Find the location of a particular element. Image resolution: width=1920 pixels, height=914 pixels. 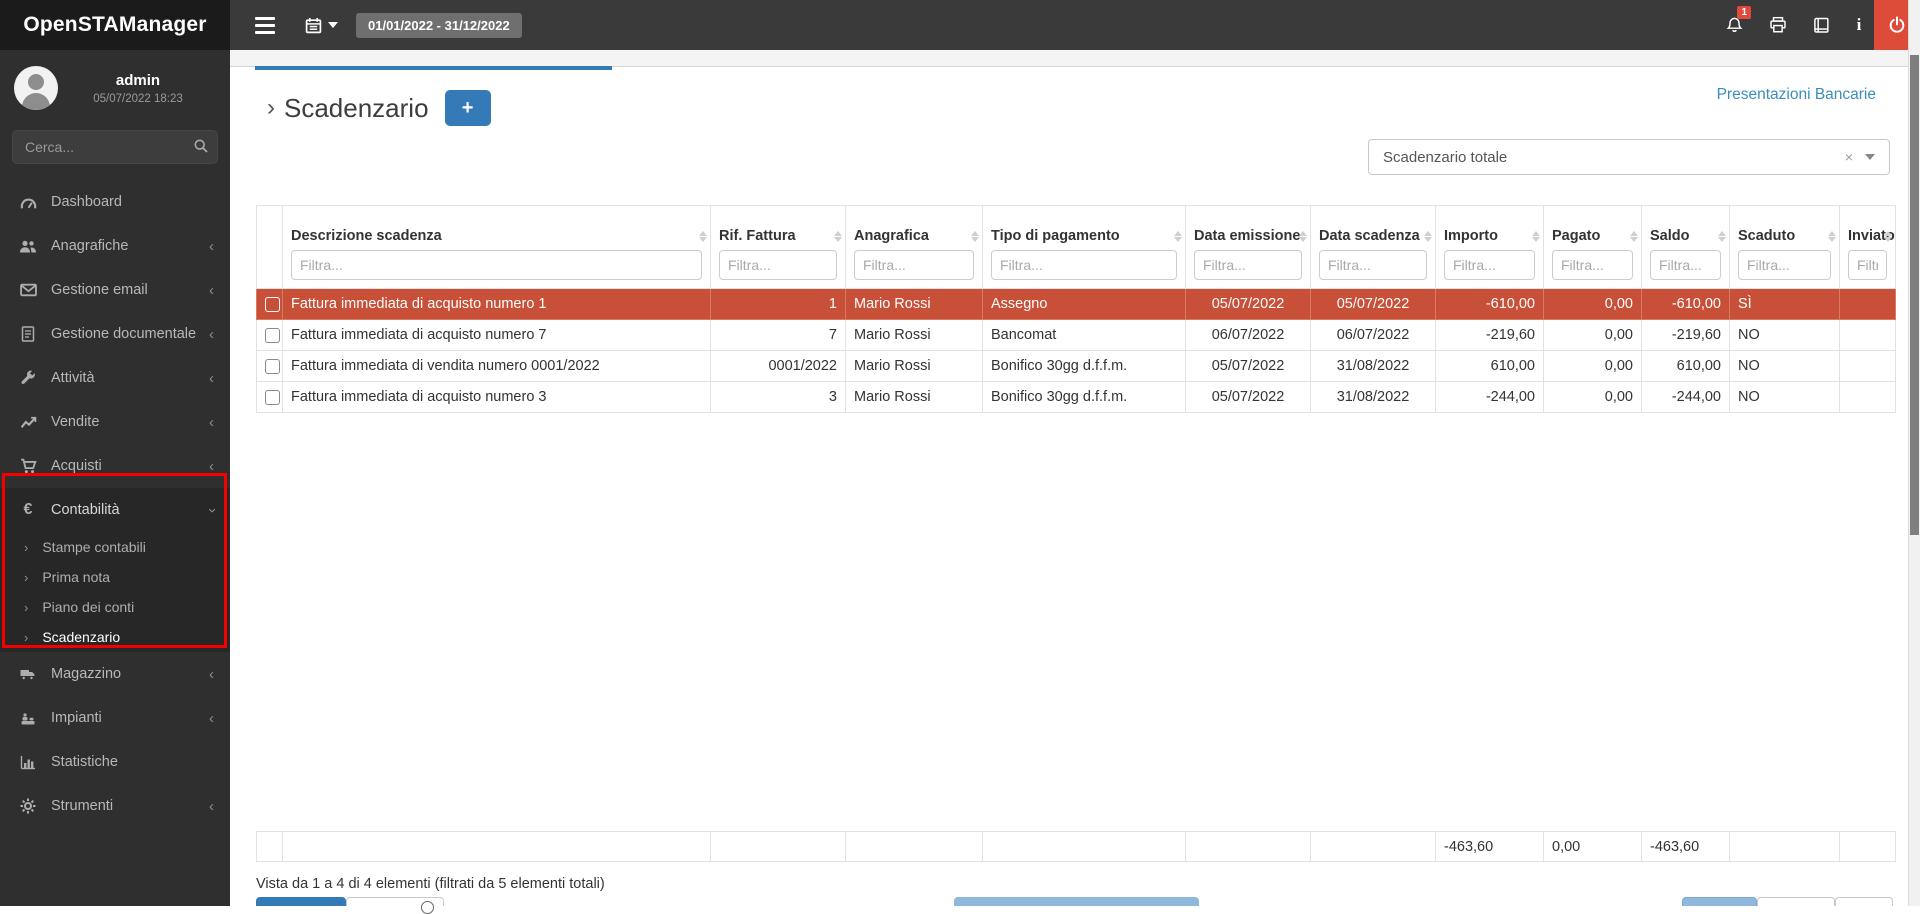

cell-importo: 610,00 is located at coordinates (1489, 366).